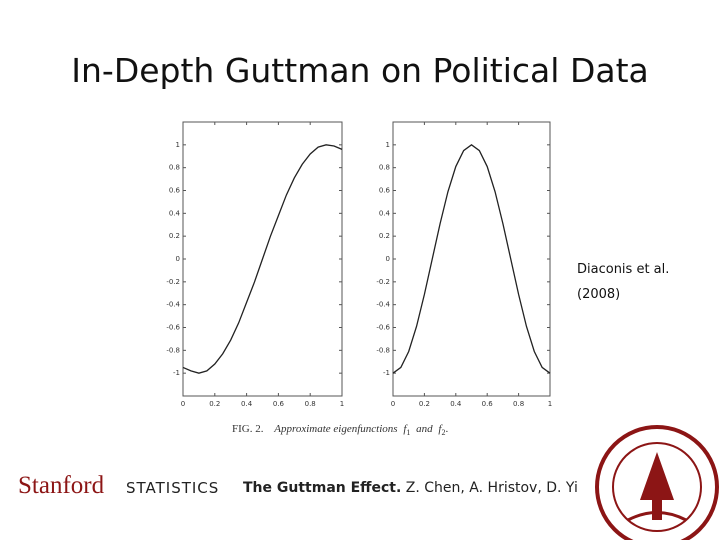 The height and width of the screenshot is (540, 720). What do you see at coordinates (424, 429) in the screenshot?
I see `caption-and: and` at bounding box center [424, 429].